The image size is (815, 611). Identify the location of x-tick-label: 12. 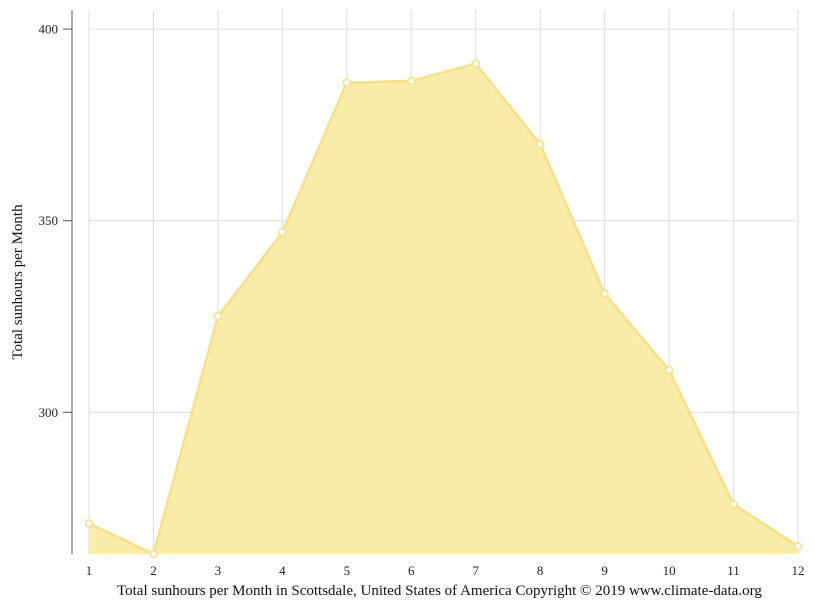
(798, 570).